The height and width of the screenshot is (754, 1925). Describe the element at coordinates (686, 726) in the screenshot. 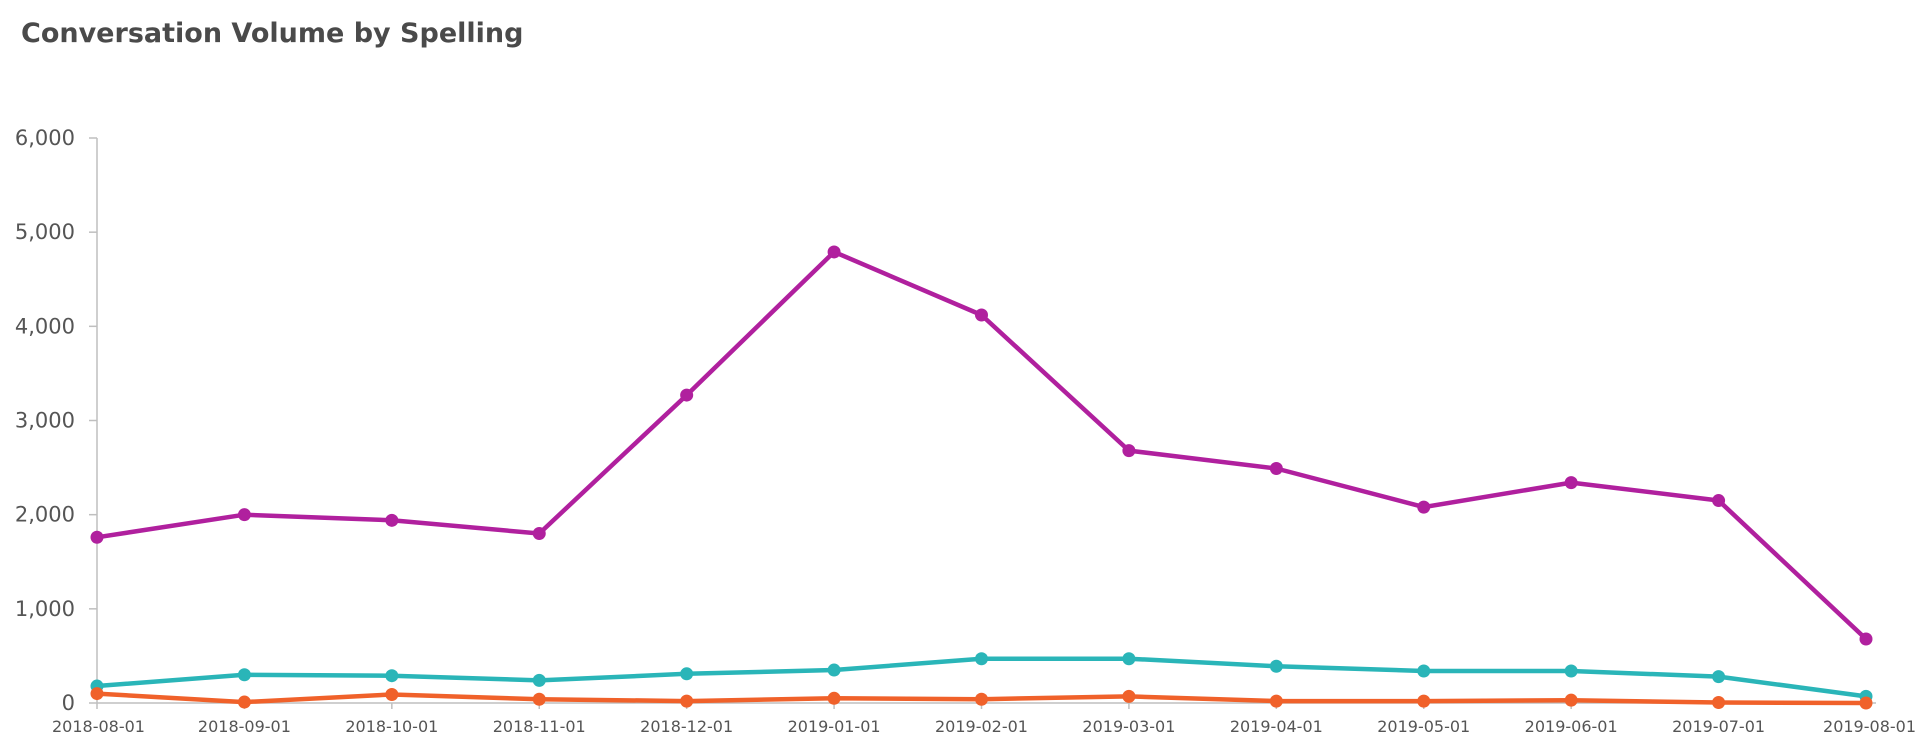

I see `x-tick-label: 2018-12-01` at that location.